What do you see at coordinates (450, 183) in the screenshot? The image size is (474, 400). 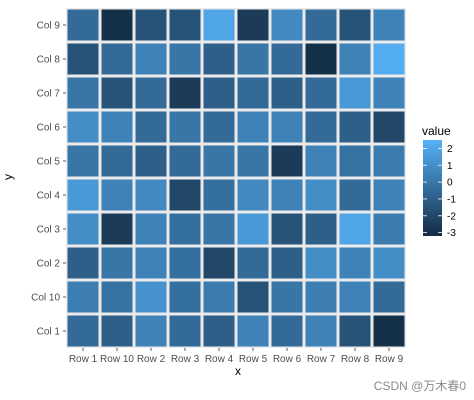 I see `legend-tick-label: 0` at bounding box center [450, 183].